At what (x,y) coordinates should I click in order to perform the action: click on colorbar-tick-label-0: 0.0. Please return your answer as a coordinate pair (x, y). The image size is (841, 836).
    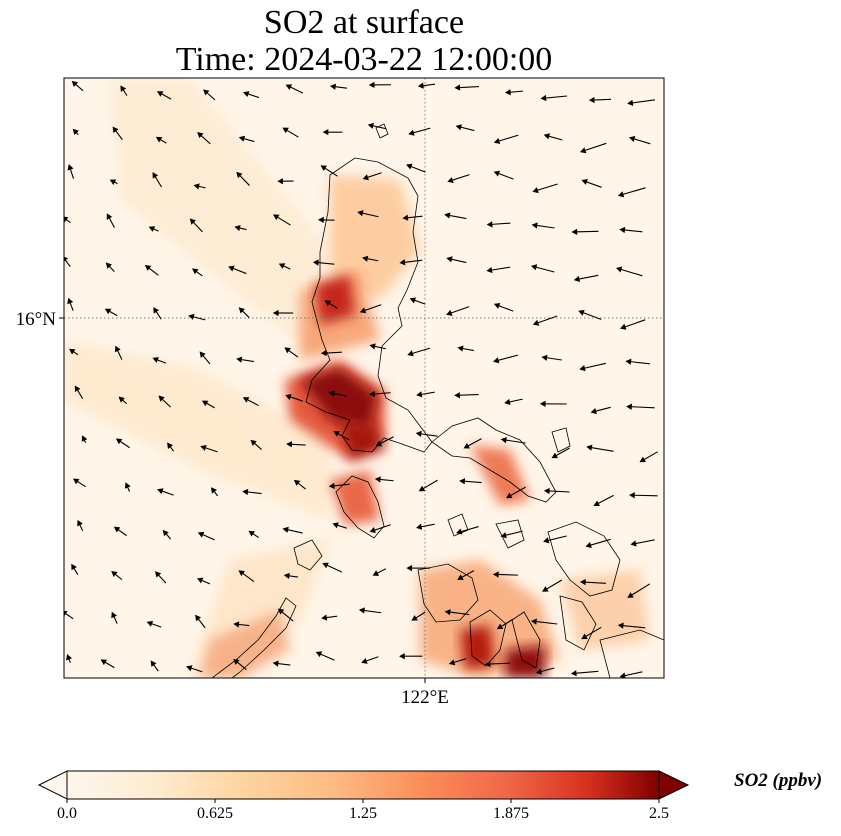
    Looking at the image, I should click on (67, 813).